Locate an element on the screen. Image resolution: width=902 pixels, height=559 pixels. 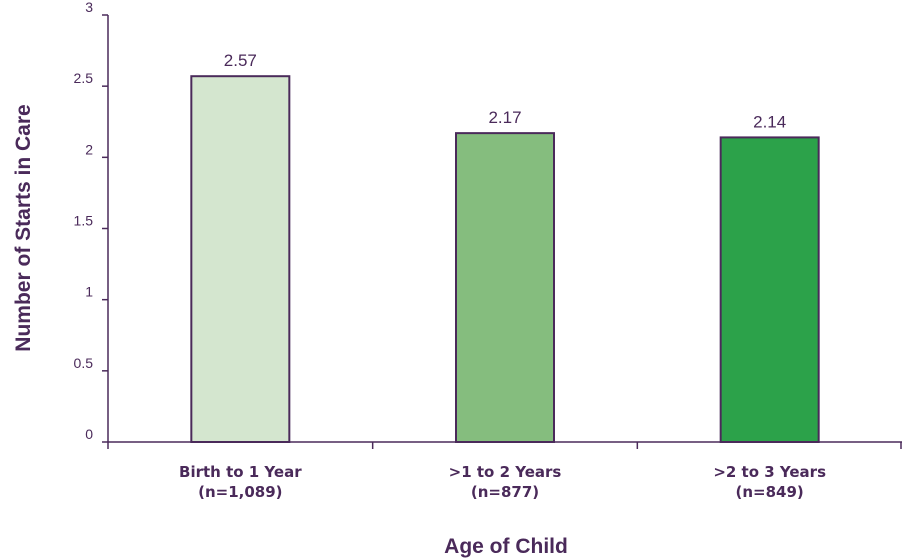
y-tick-label-5: 2.5 is located at coordinates (84, 78).